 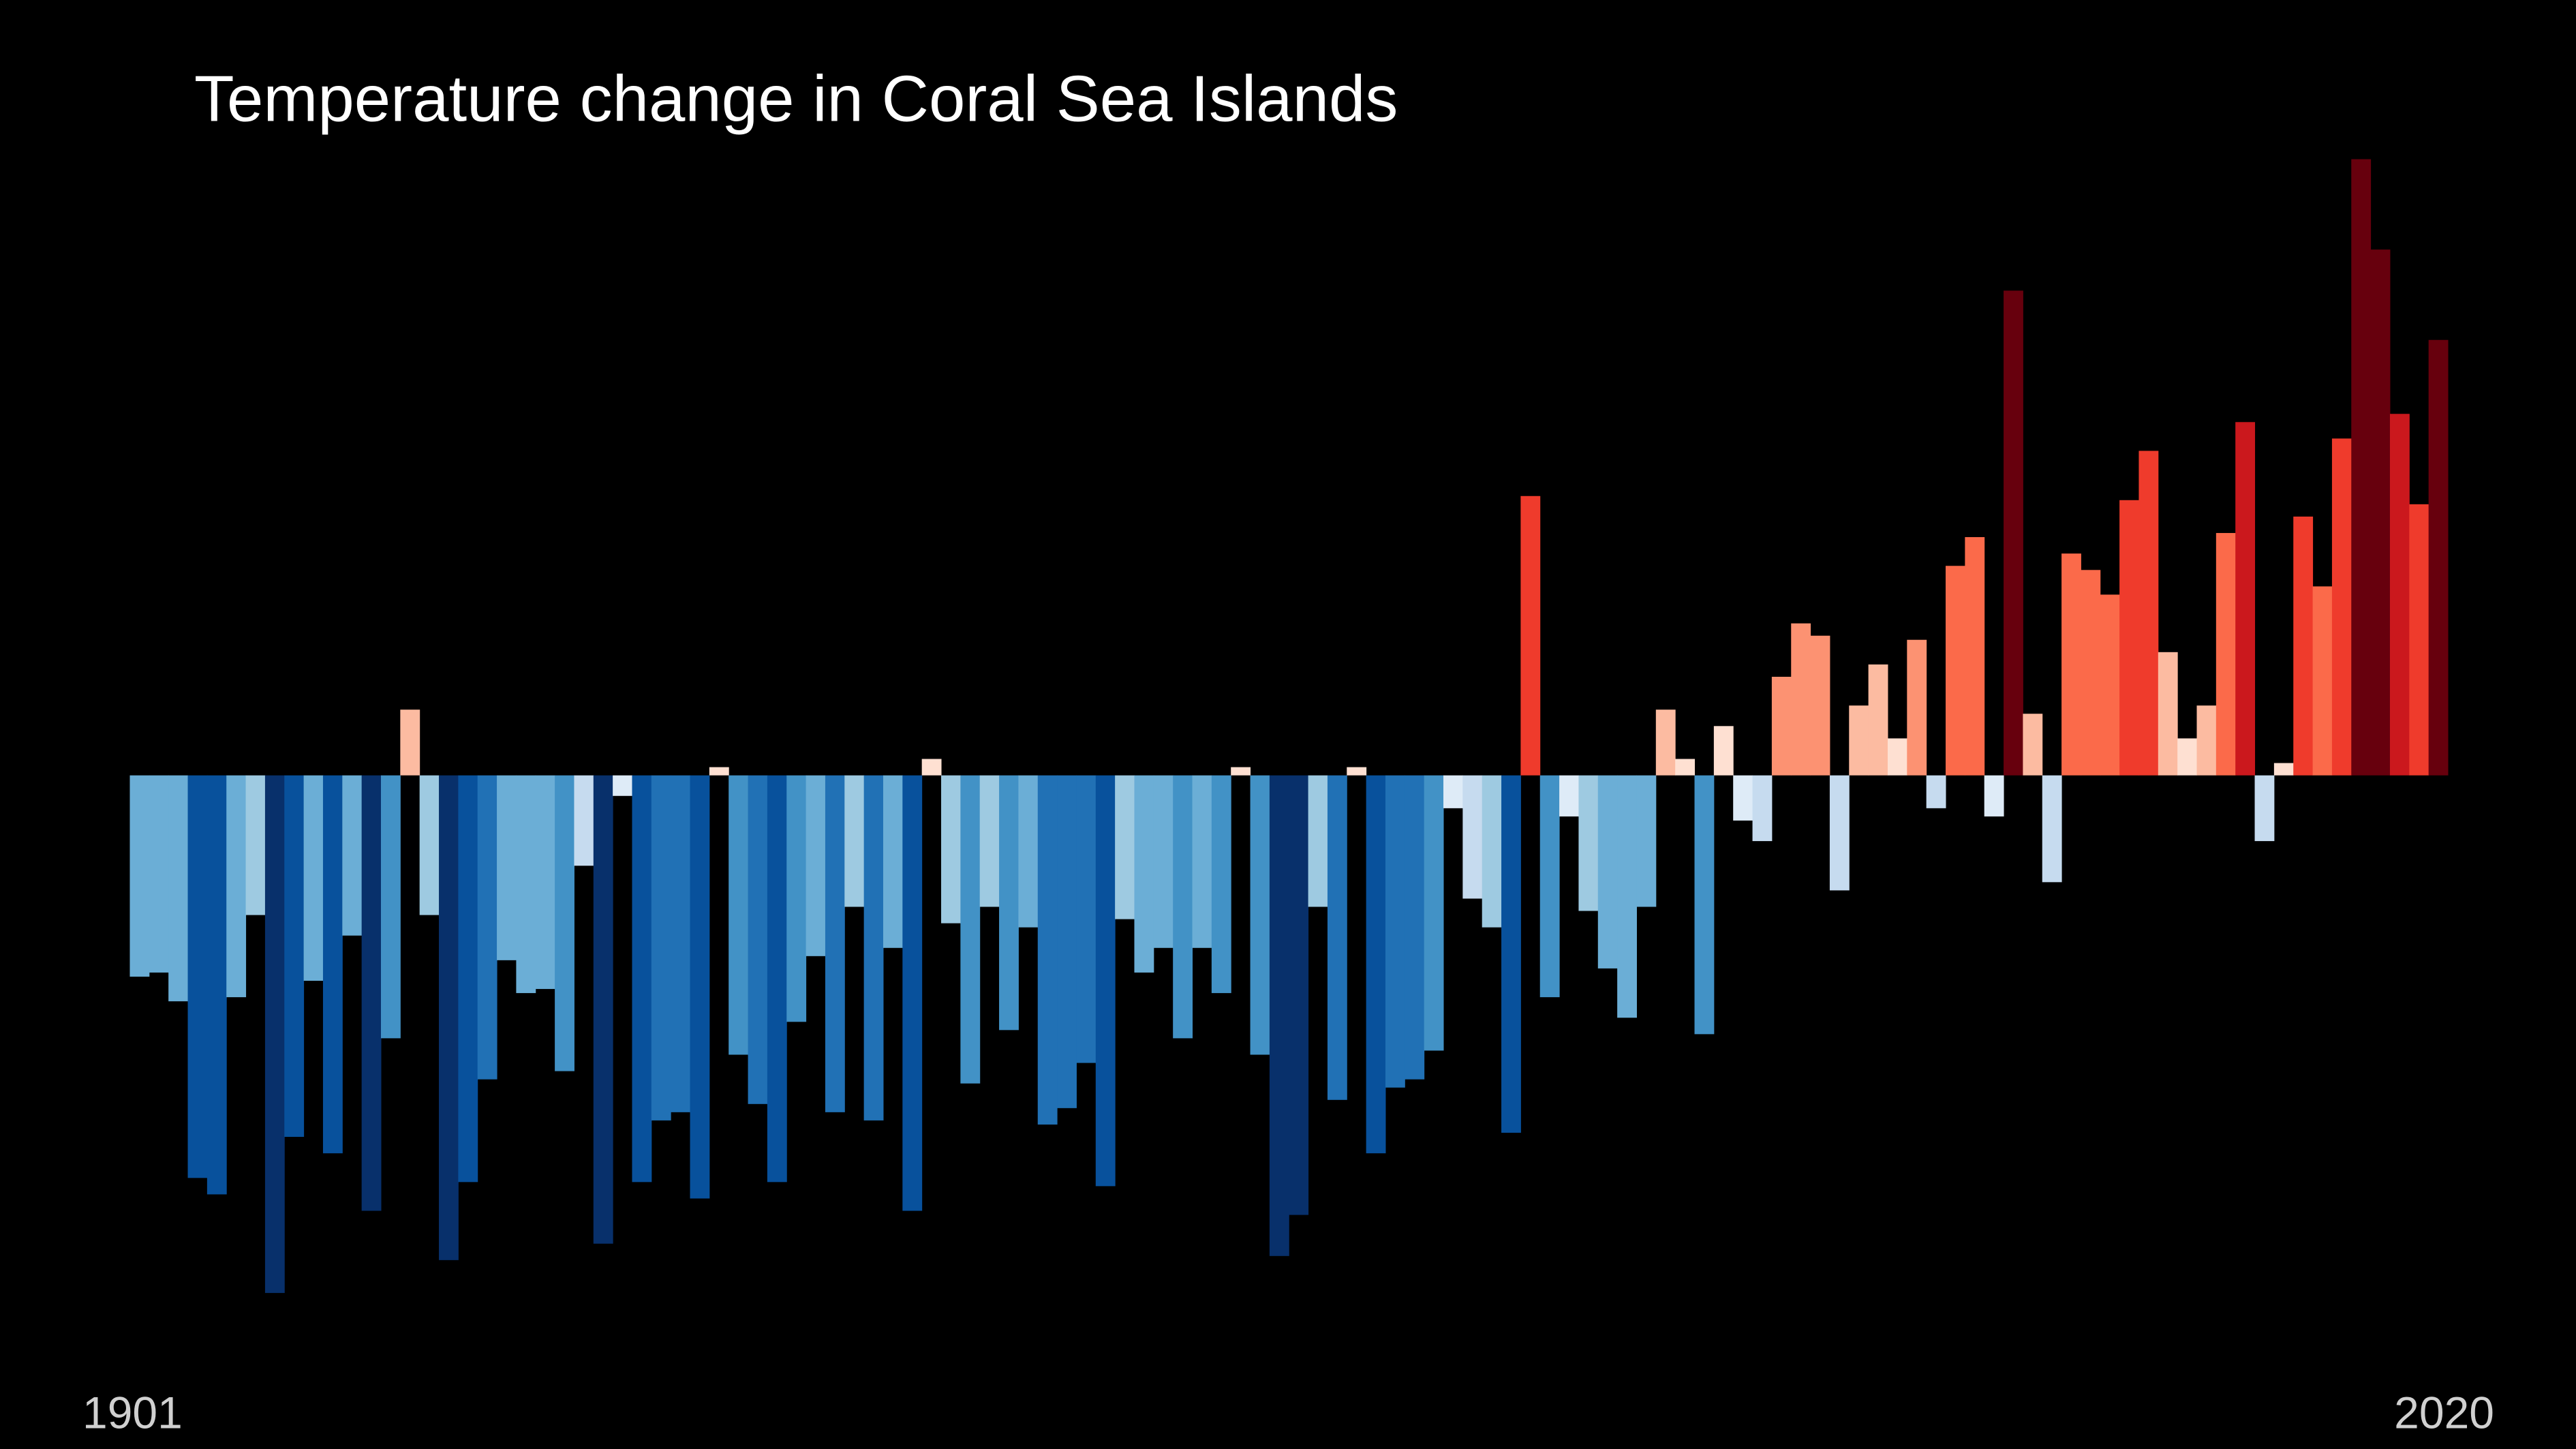 I want to click on x-tick-label: 2020, so click(x=2444, y=1412).